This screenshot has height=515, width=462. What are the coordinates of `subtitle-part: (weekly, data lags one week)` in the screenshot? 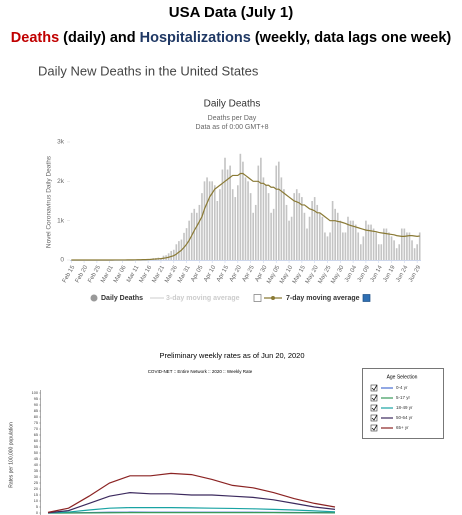 It's located at (353, 38).